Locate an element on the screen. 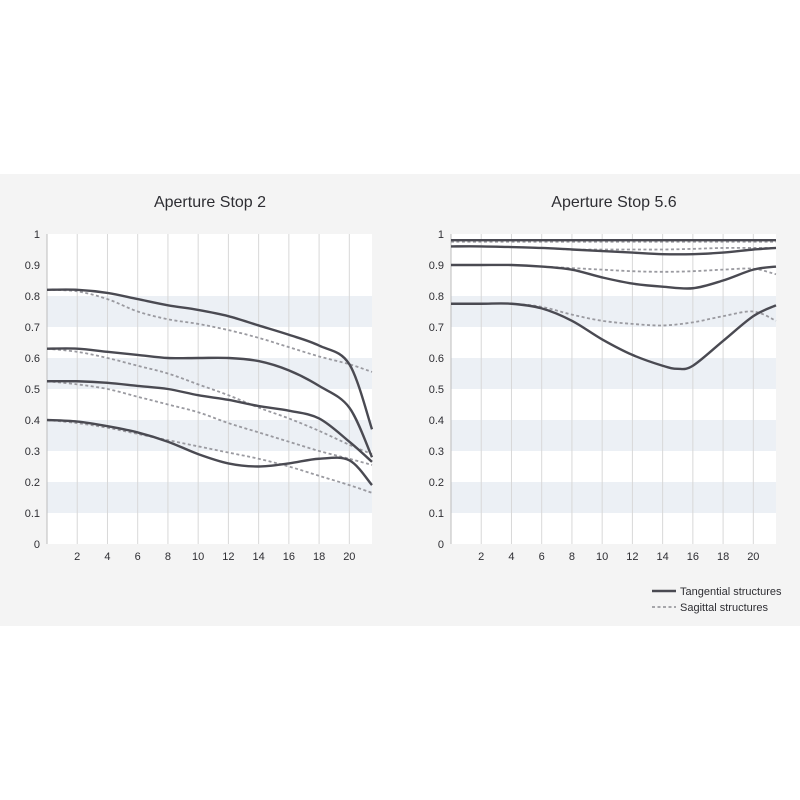 This screenshot has width=800, height=800. chart-title: Aperture Stop 2 is located at coordinates (210, 202).